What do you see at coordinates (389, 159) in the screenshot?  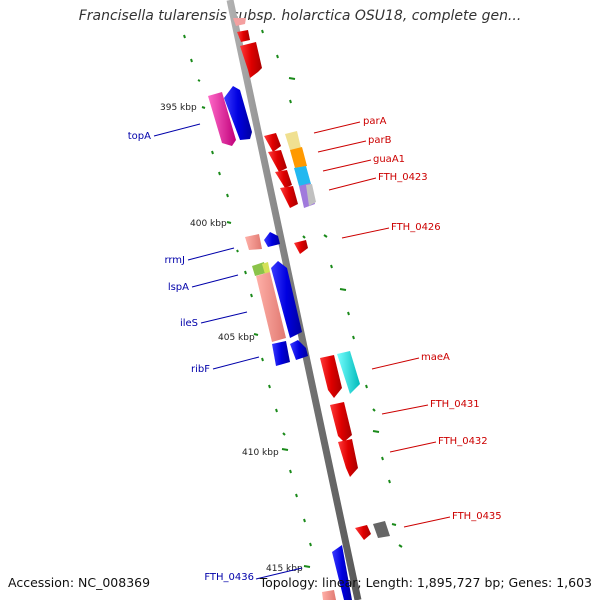 I see `gene-label-guaa1: guaA1` at bounding box center [389, 159].